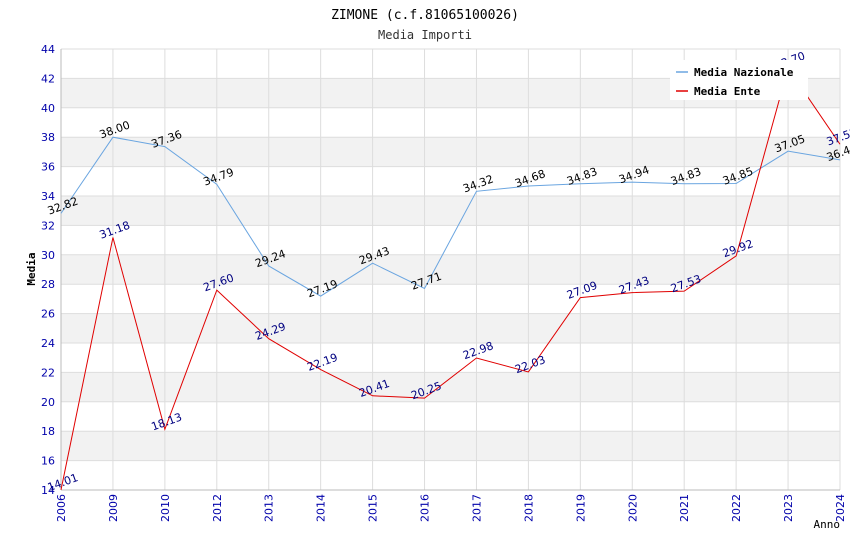 The height and width of the screenshot is (550, 850). What do you see at coordinates (476, 508) in the screenshot?
I see `x-tick-label: 2017` at bounding box center [476, 508].